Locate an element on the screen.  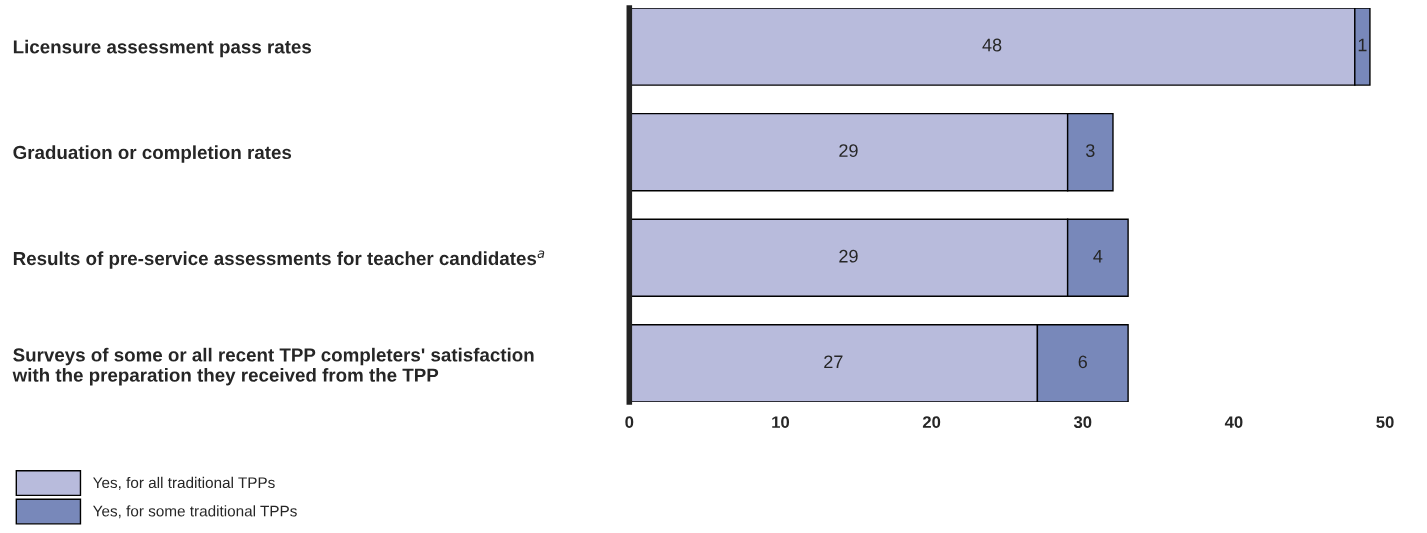
x-tick-label: 40 is located at coordinates (1233, 422).